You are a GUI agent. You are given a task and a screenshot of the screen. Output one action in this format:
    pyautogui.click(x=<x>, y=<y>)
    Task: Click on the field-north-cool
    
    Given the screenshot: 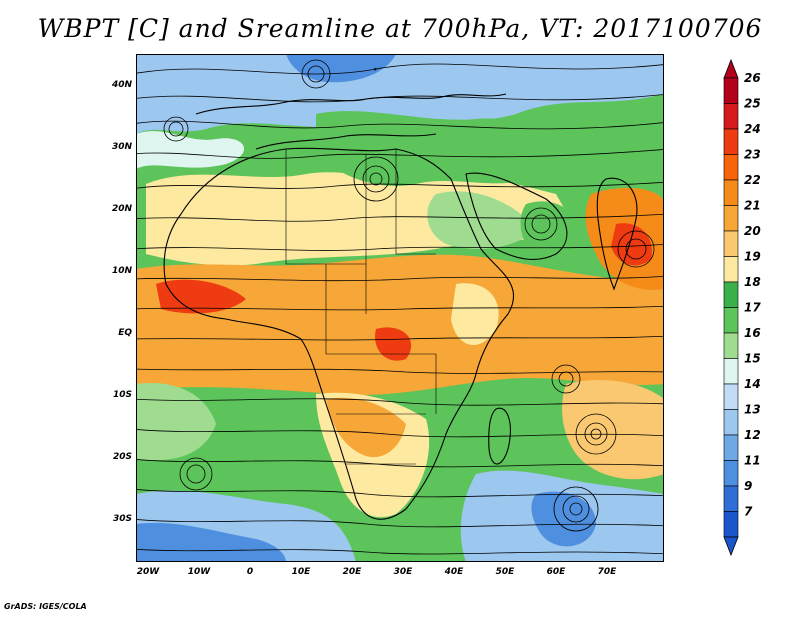 What is the action you would take?
    pyautogui.click(x=400, y=94)
    